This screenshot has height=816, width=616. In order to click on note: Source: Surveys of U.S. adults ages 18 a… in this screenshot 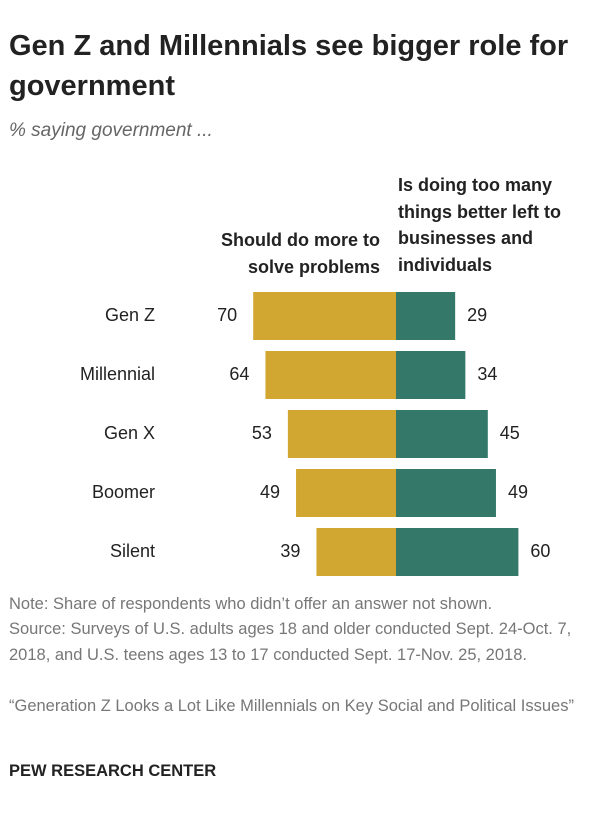, I will do `click(290, 642)`.